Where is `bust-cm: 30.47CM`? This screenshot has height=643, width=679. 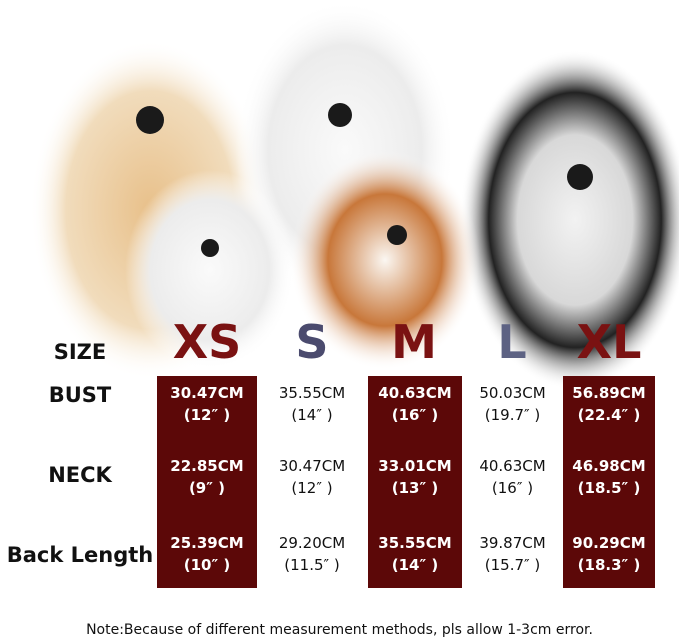 bust-cm: 30.47CM is located at coordinates (207, 393).